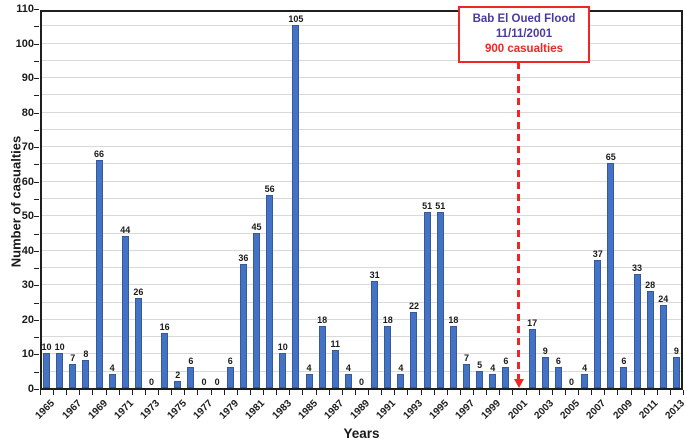 This screenshot has height=448, width=685. What do you see at coordinates (125, 230) in the screenshot?
I see `bar-value-label: 44` at bounding box center [125, 230].